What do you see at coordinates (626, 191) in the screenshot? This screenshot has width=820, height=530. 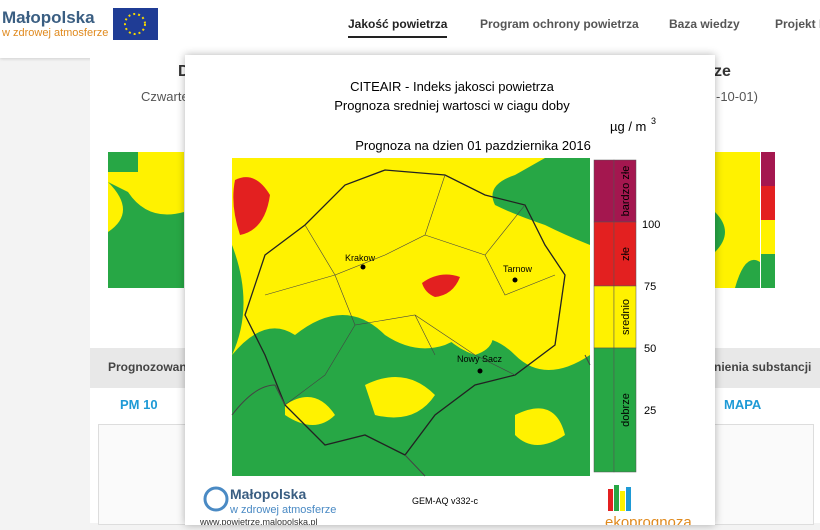 I see `legend-level: bardzo złe` at bounding box center [626, 191].